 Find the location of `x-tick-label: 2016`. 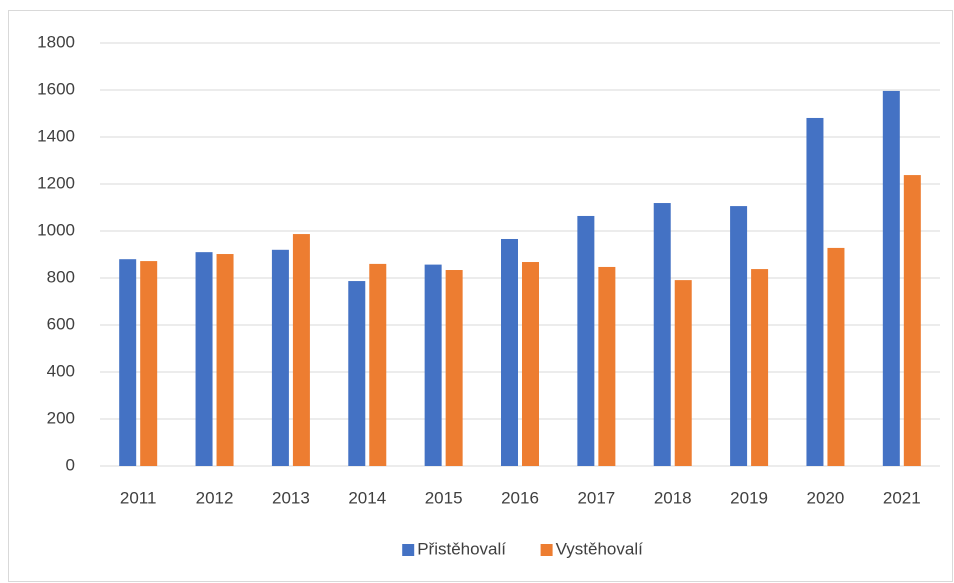

x-tick-label: 2016 is located at coordinates (520, 497).